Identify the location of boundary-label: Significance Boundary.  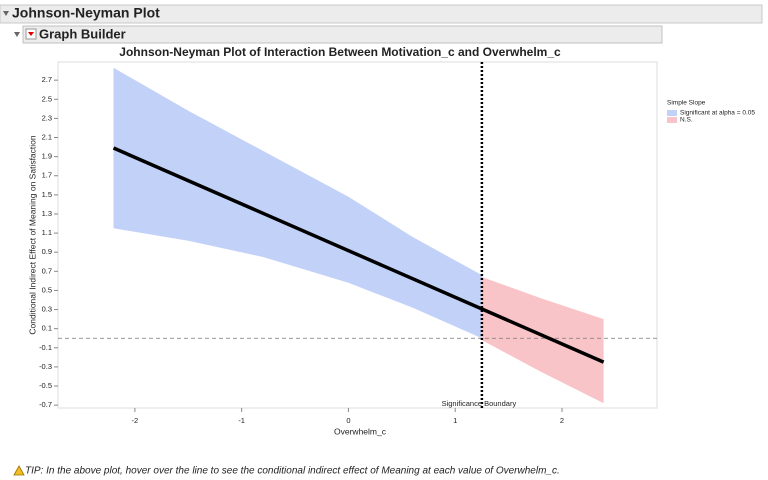
(479, 403).